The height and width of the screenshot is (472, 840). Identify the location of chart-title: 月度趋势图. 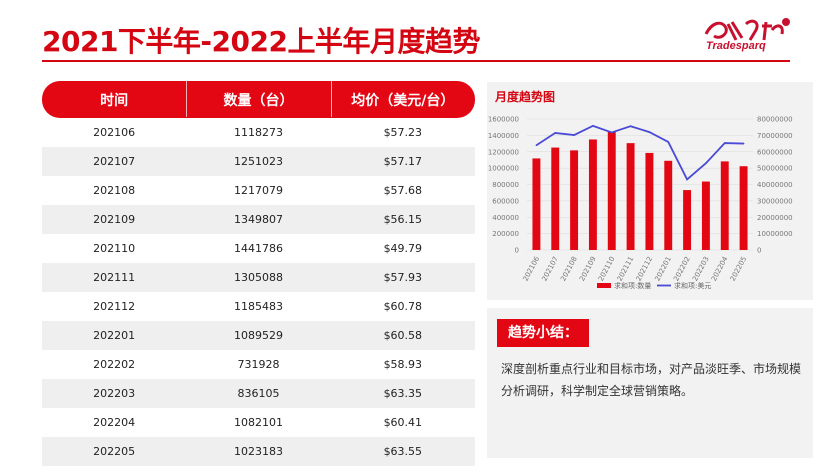
(525, 97).